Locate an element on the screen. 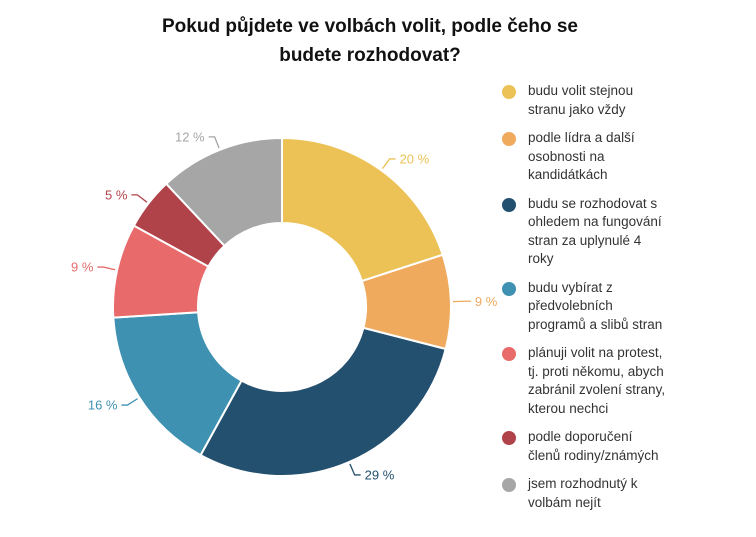 The image size is (756, 537). legend-label-7-line-1: jsem rozhodnutý k is located at coordinates (583, 483).